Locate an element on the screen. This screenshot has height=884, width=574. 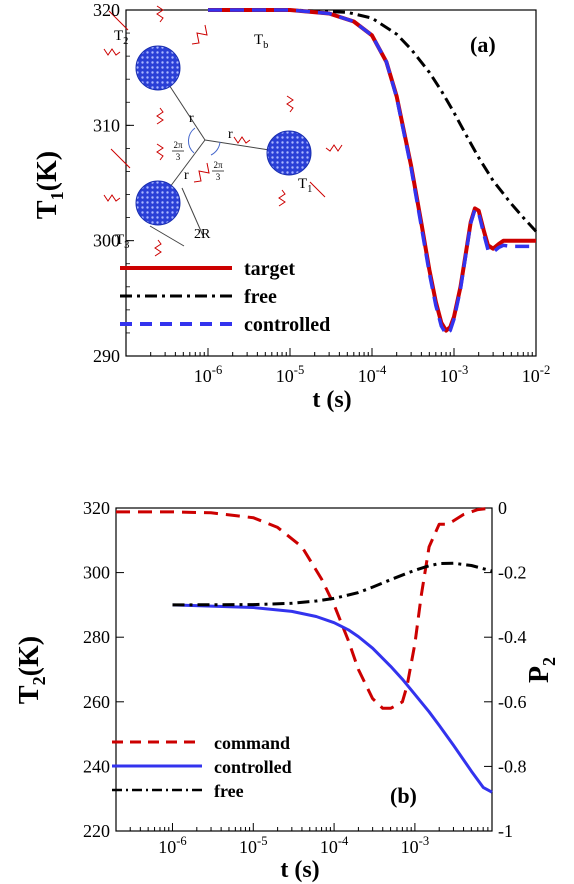
chart-b-x-label: t (s) is located at coordinates (299, 870).